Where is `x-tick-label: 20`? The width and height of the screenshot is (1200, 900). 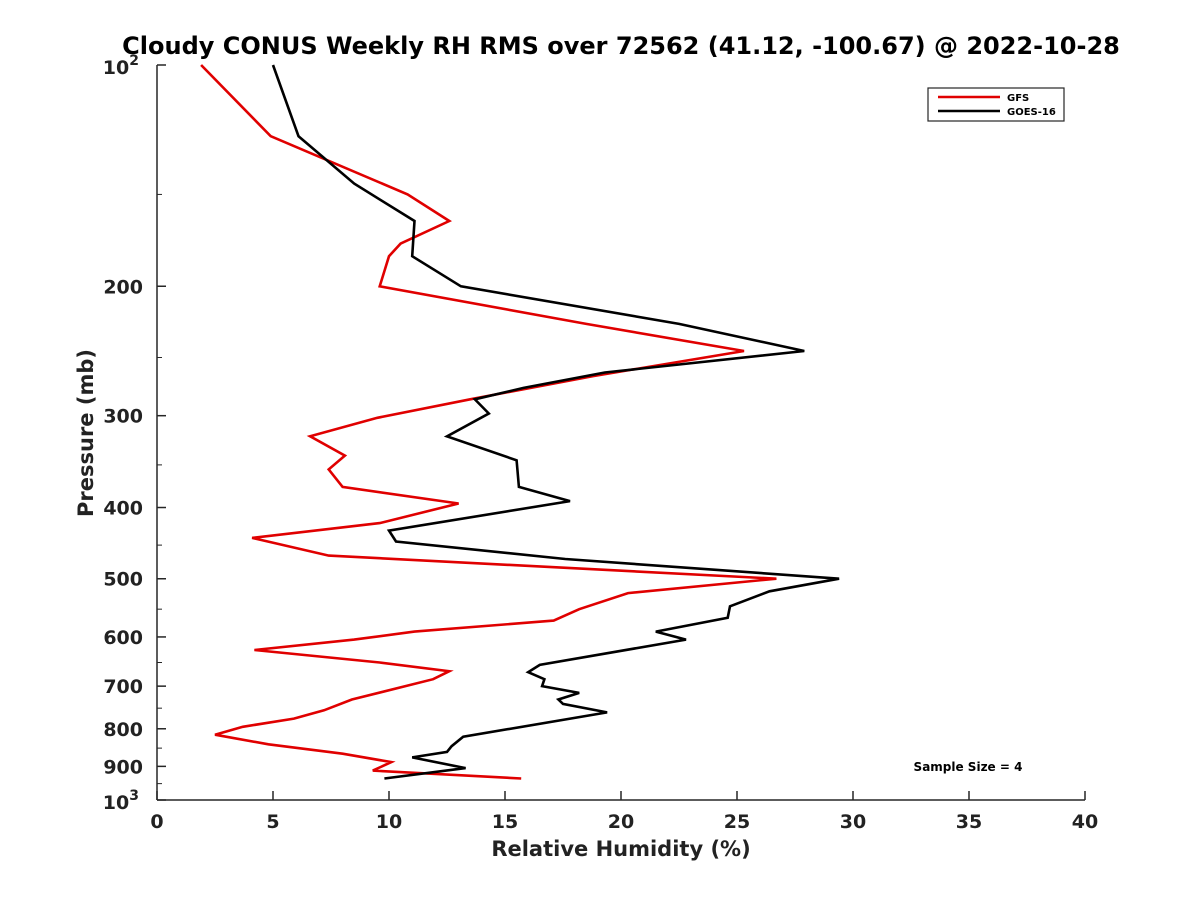
x-tick-label: 20 is located at coordinates (621, 822).